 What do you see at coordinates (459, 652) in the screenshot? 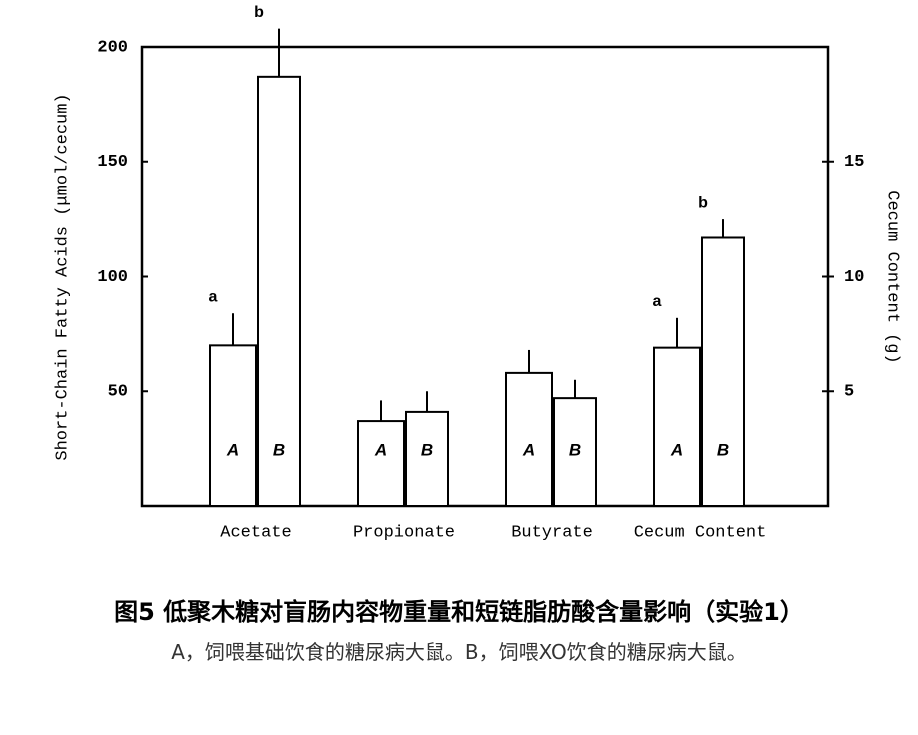
I see `caption-subtitle: A，饲喂基础饮食的糖尿病大鼠。B，饲喂XO饮食的糖尿病大鼠。` at bounding box center [459, 652].